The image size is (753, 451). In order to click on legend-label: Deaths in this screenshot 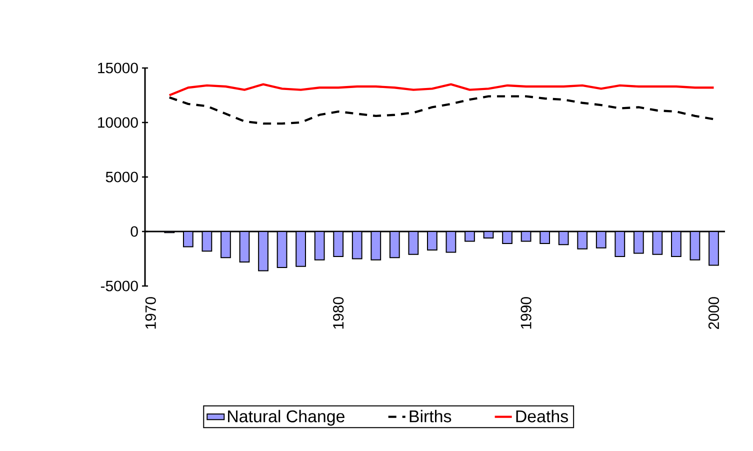, I will do `click(542, 416)`.